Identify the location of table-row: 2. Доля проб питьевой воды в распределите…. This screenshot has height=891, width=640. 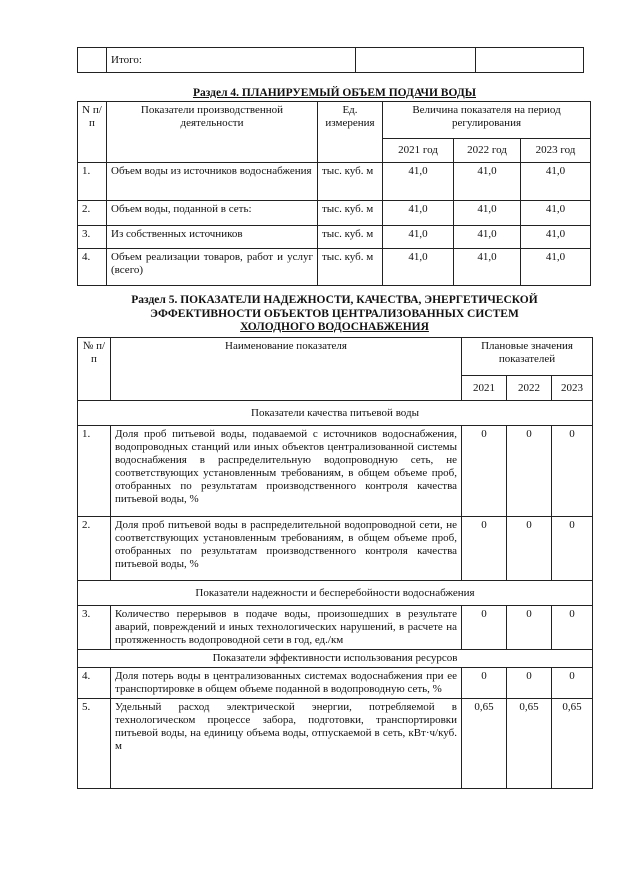
(335, 548).